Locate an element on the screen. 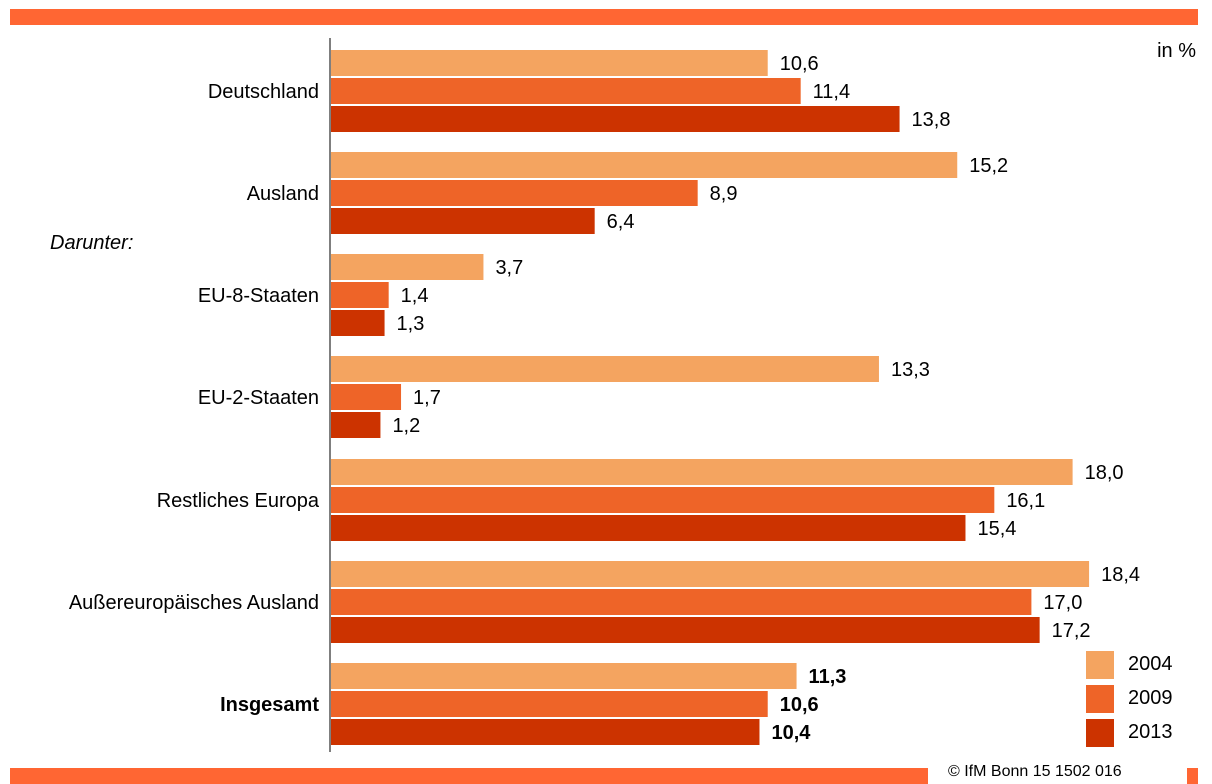 The image size is (1212, 784). data-label: 13,8 is located at coordinates (931, 120).